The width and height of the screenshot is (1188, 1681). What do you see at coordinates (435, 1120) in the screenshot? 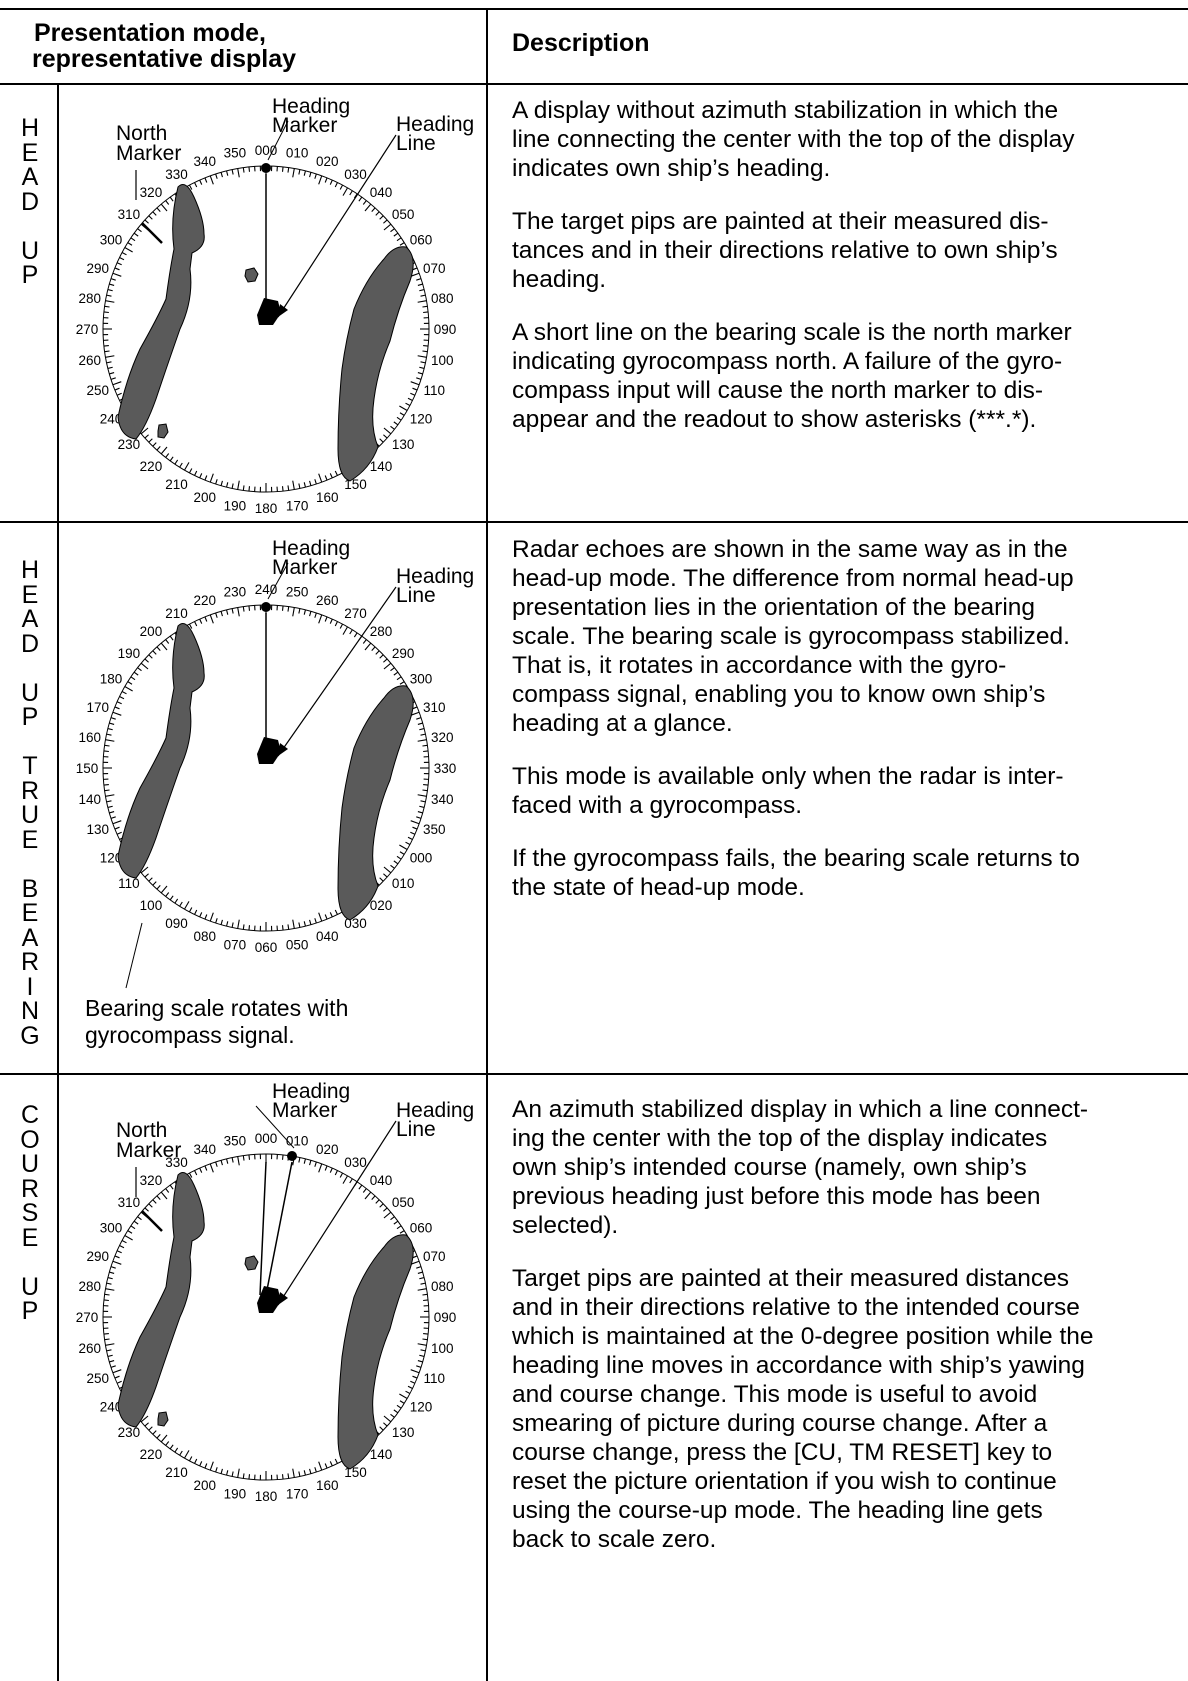
I see `heading-line-label: Heading Line` at bounding box center [435, 1120].